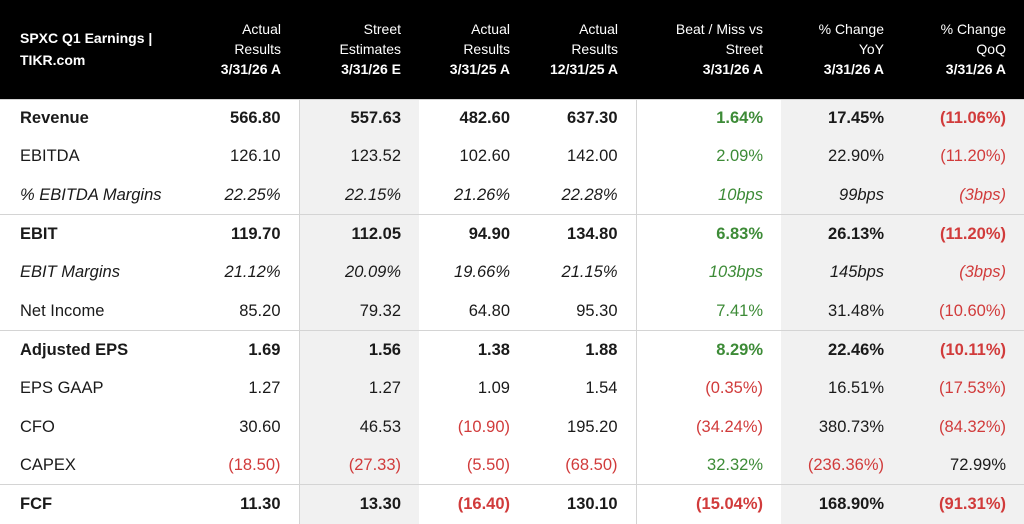  Describe the element at coordinates (473, 118) in the screenshot. I see `table-cell: 482.60` at that location.